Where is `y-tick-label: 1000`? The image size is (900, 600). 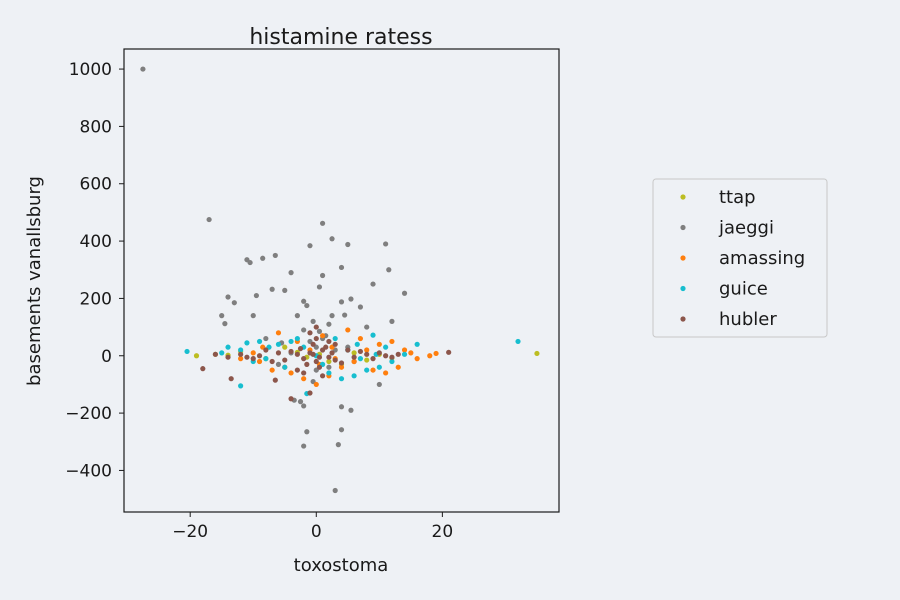
y-tick-label: 1000 is located at coordinates (90, 70).